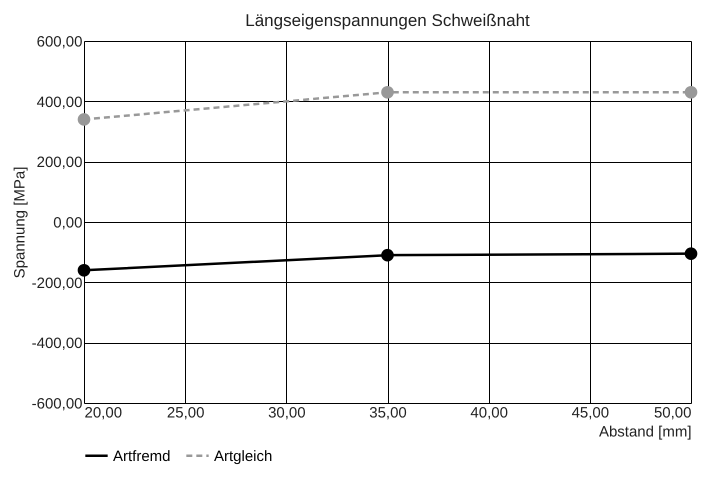 The width and height of the screenshot is (718, 484). Describe the element at coordinates (287, 413) in the screenshot. I see `x-tick-label: 30,00` at that location.